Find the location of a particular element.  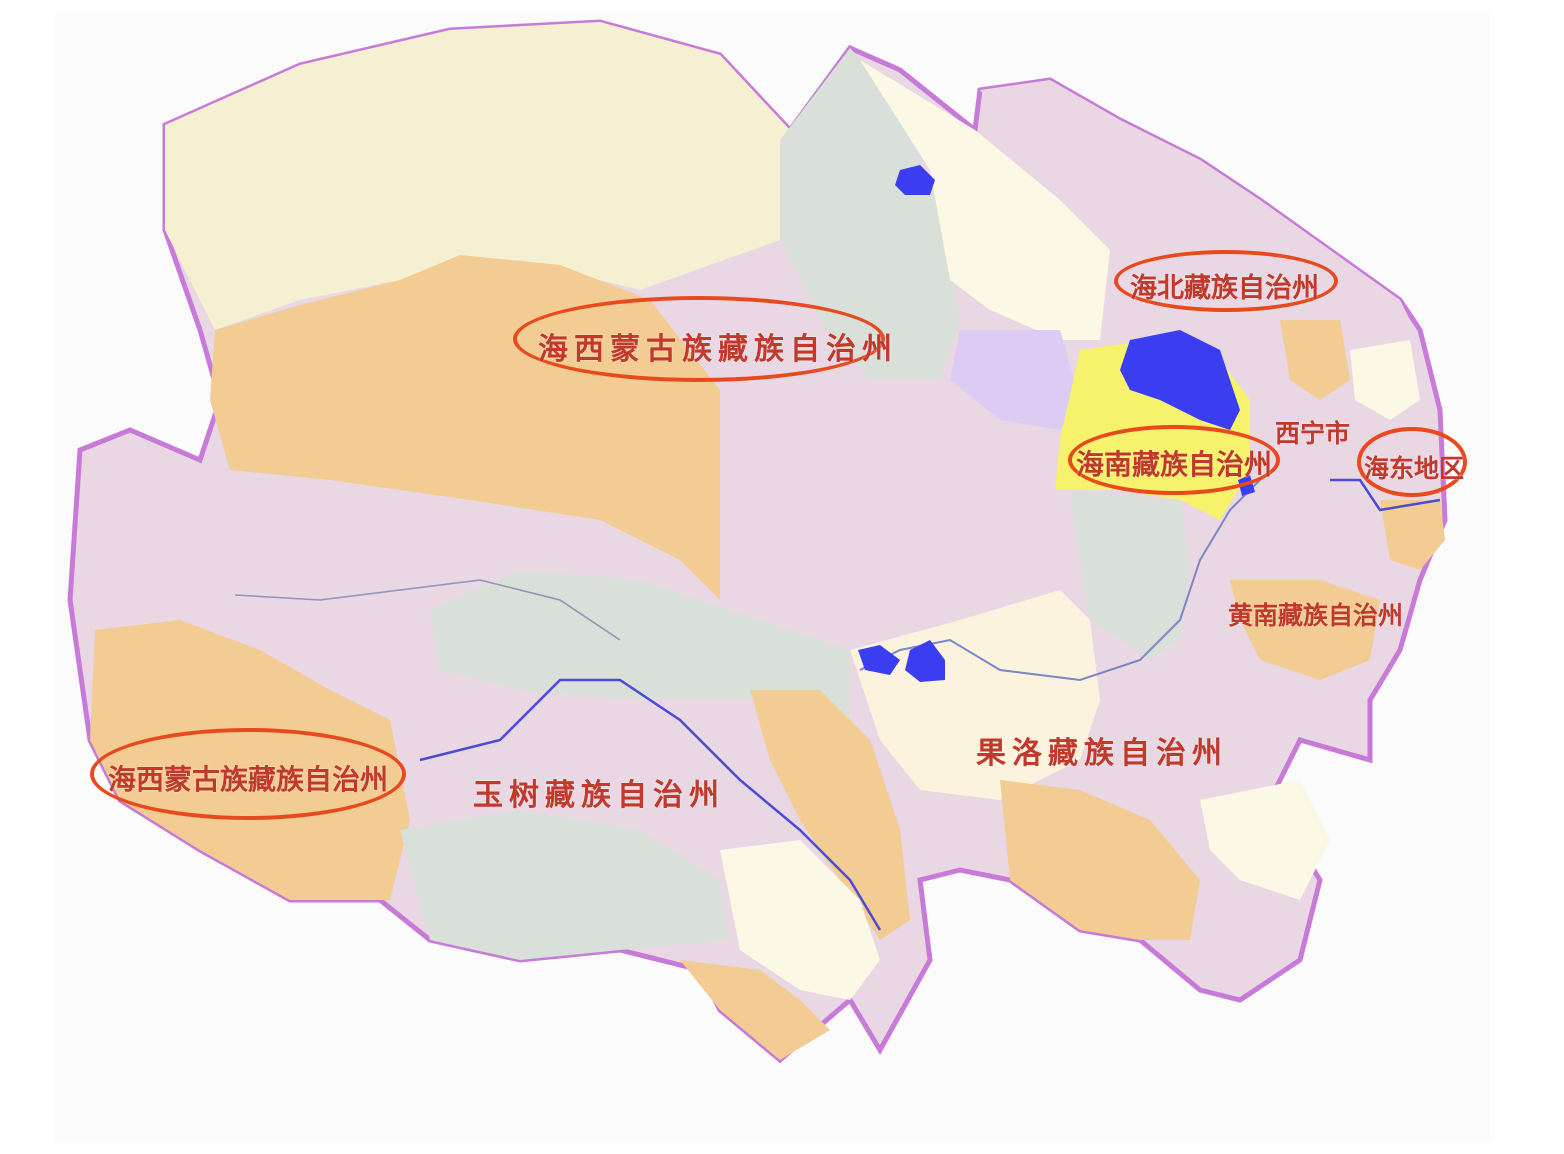

lake-north is located at coordinates (915, 180).